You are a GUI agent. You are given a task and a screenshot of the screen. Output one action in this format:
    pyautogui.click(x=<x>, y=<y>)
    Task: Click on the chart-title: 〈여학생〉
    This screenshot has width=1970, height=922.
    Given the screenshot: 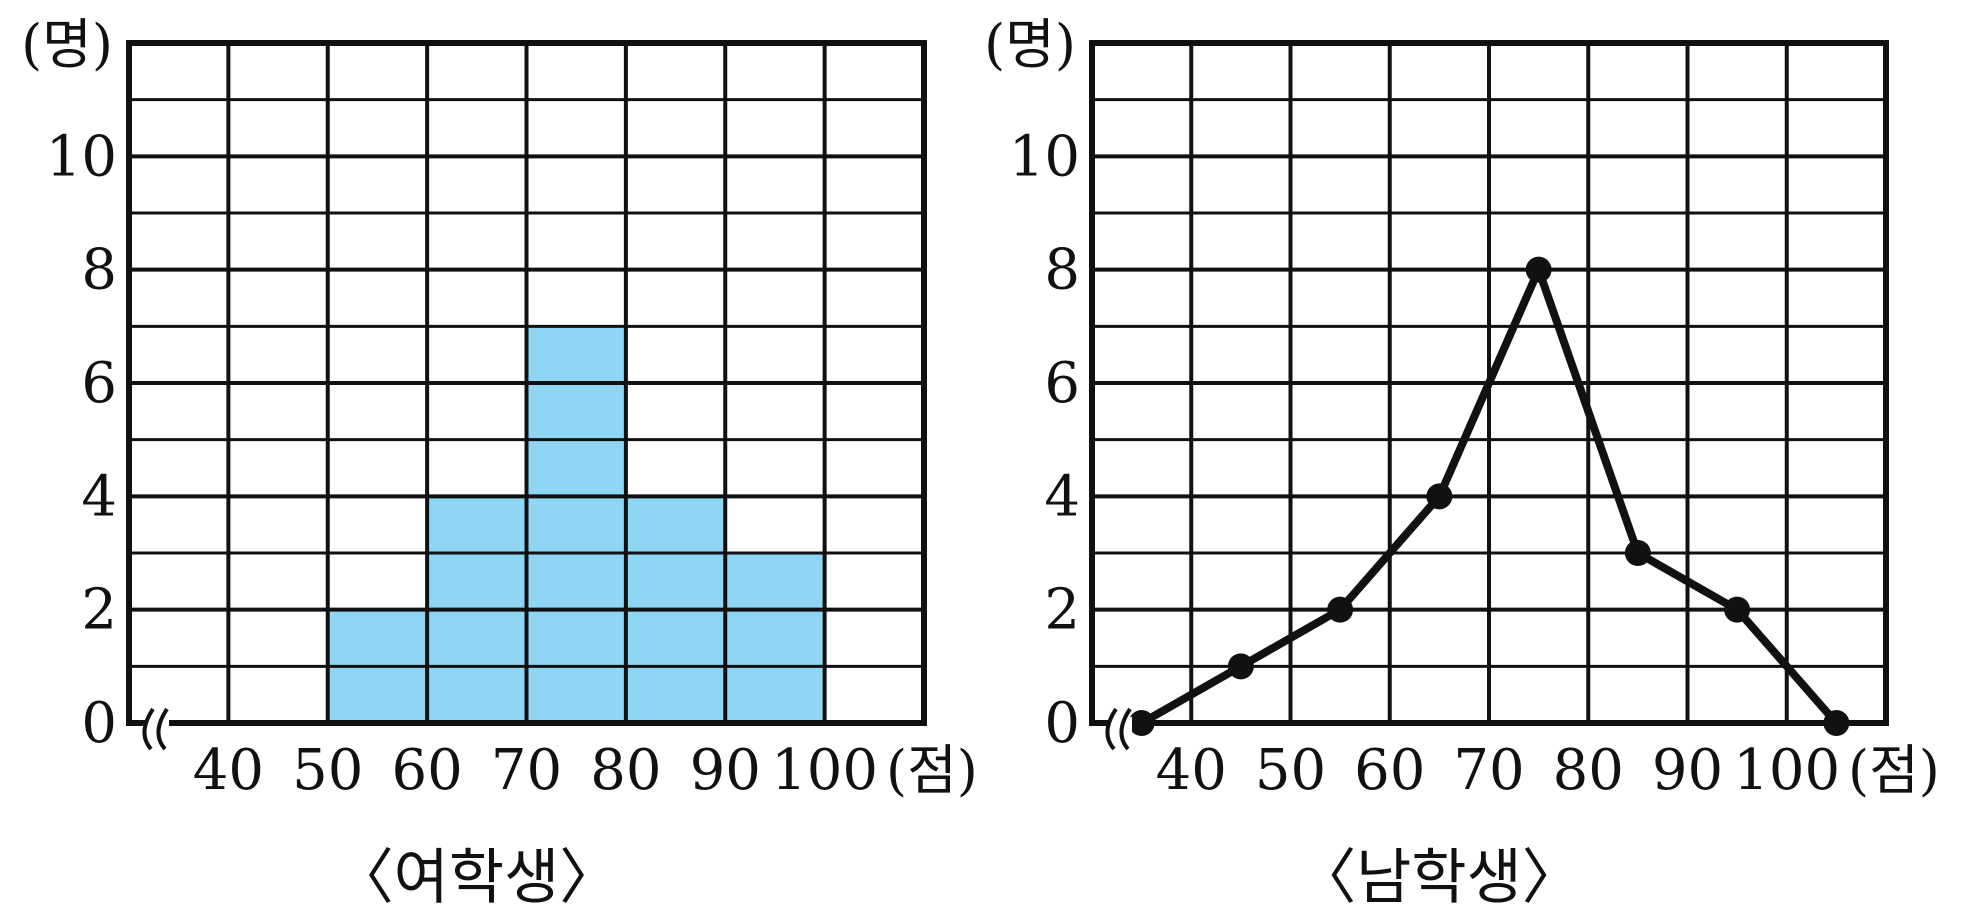 What is the action you would take?
    pyautogui.click(x=477, y=878)
    